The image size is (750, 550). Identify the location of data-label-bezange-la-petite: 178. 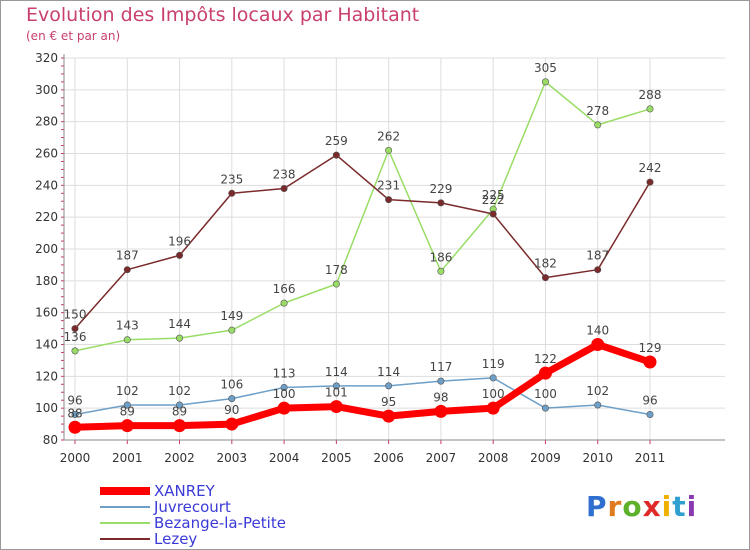
(336, 270).